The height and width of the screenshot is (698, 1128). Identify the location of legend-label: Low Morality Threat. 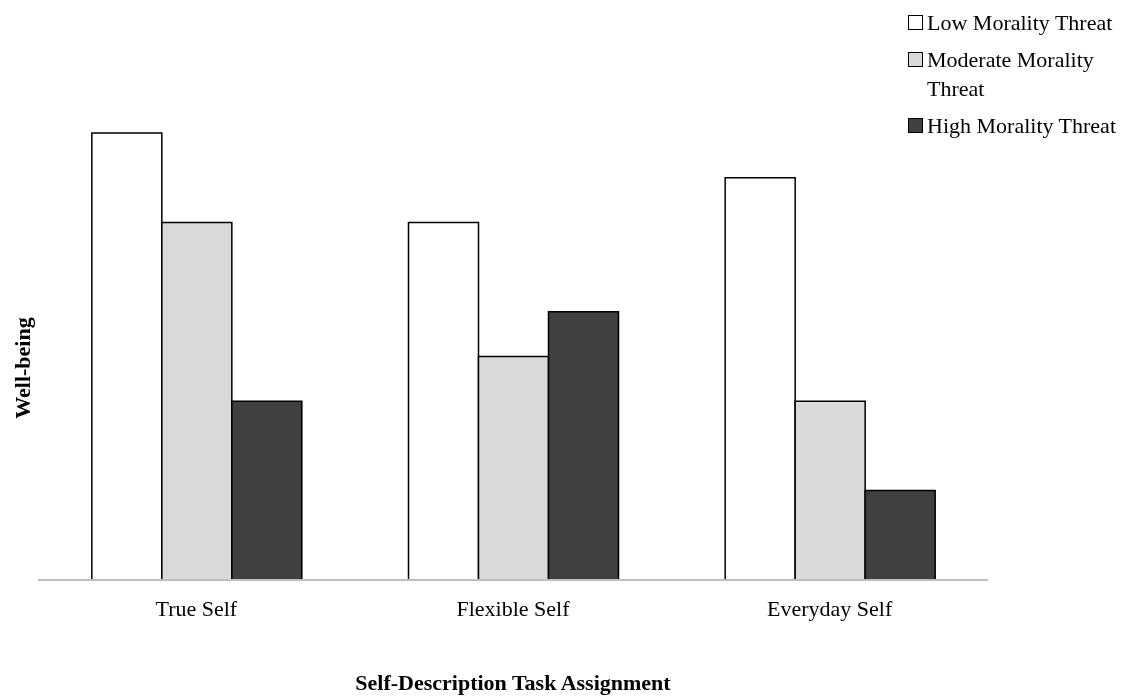
(1020, 23).